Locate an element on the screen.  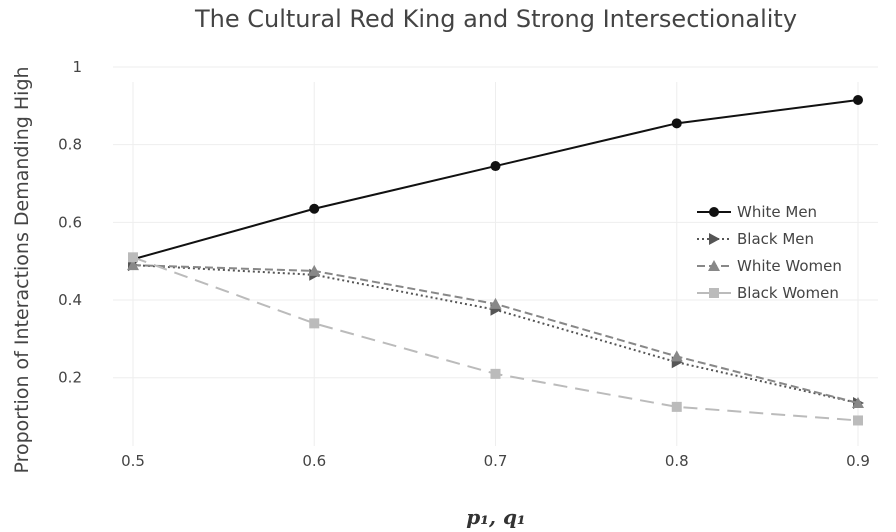
x-tick-label: 0.6 is located at coordinates (314, 461).